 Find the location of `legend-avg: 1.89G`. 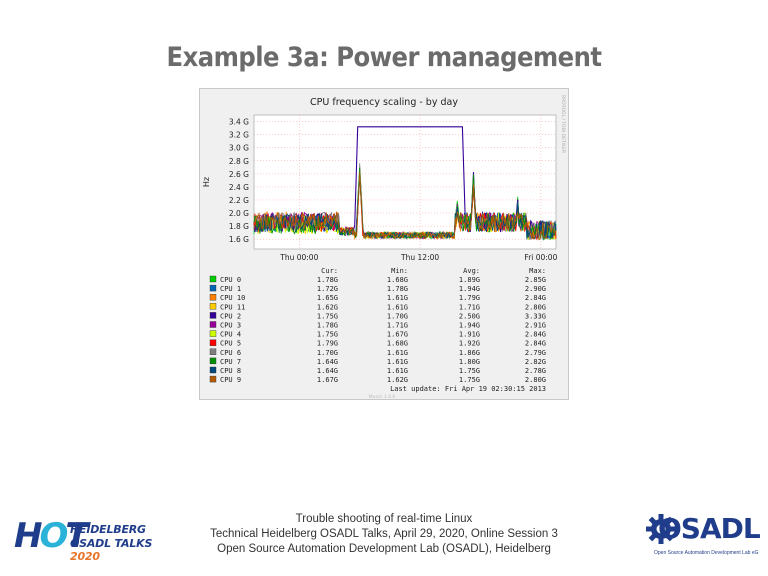

legend-avg: 1.89G is located at coordinates (469, 280).